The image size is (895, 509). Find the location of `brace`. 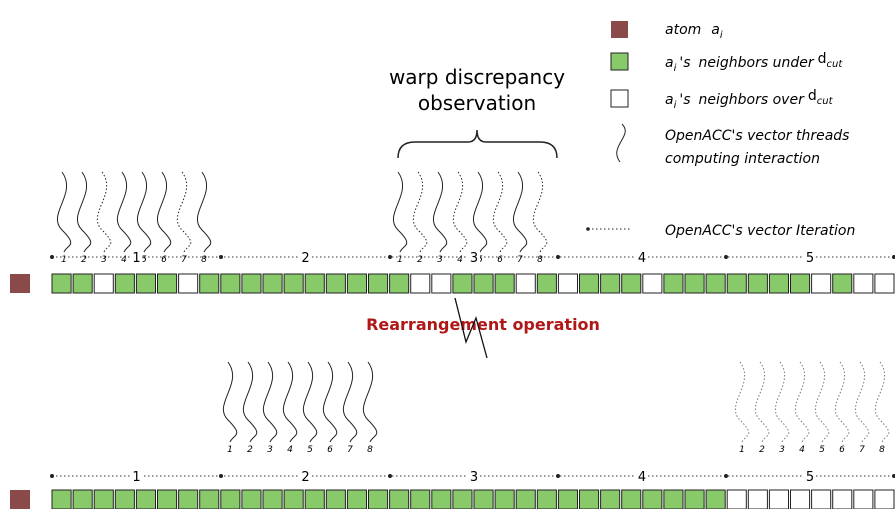

brace is located at coordinates (477, 144).